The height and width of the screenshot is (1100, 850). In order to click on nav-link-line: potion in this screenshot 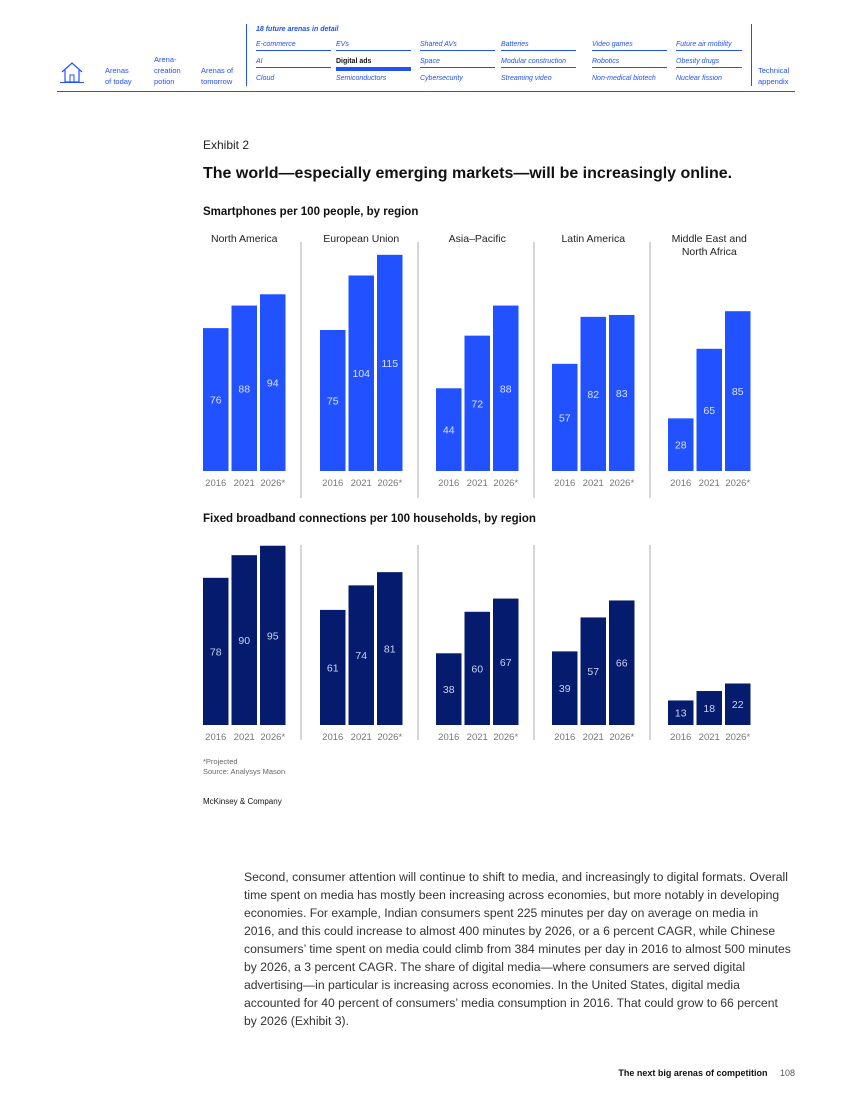, I will do `click(164, 81)`.